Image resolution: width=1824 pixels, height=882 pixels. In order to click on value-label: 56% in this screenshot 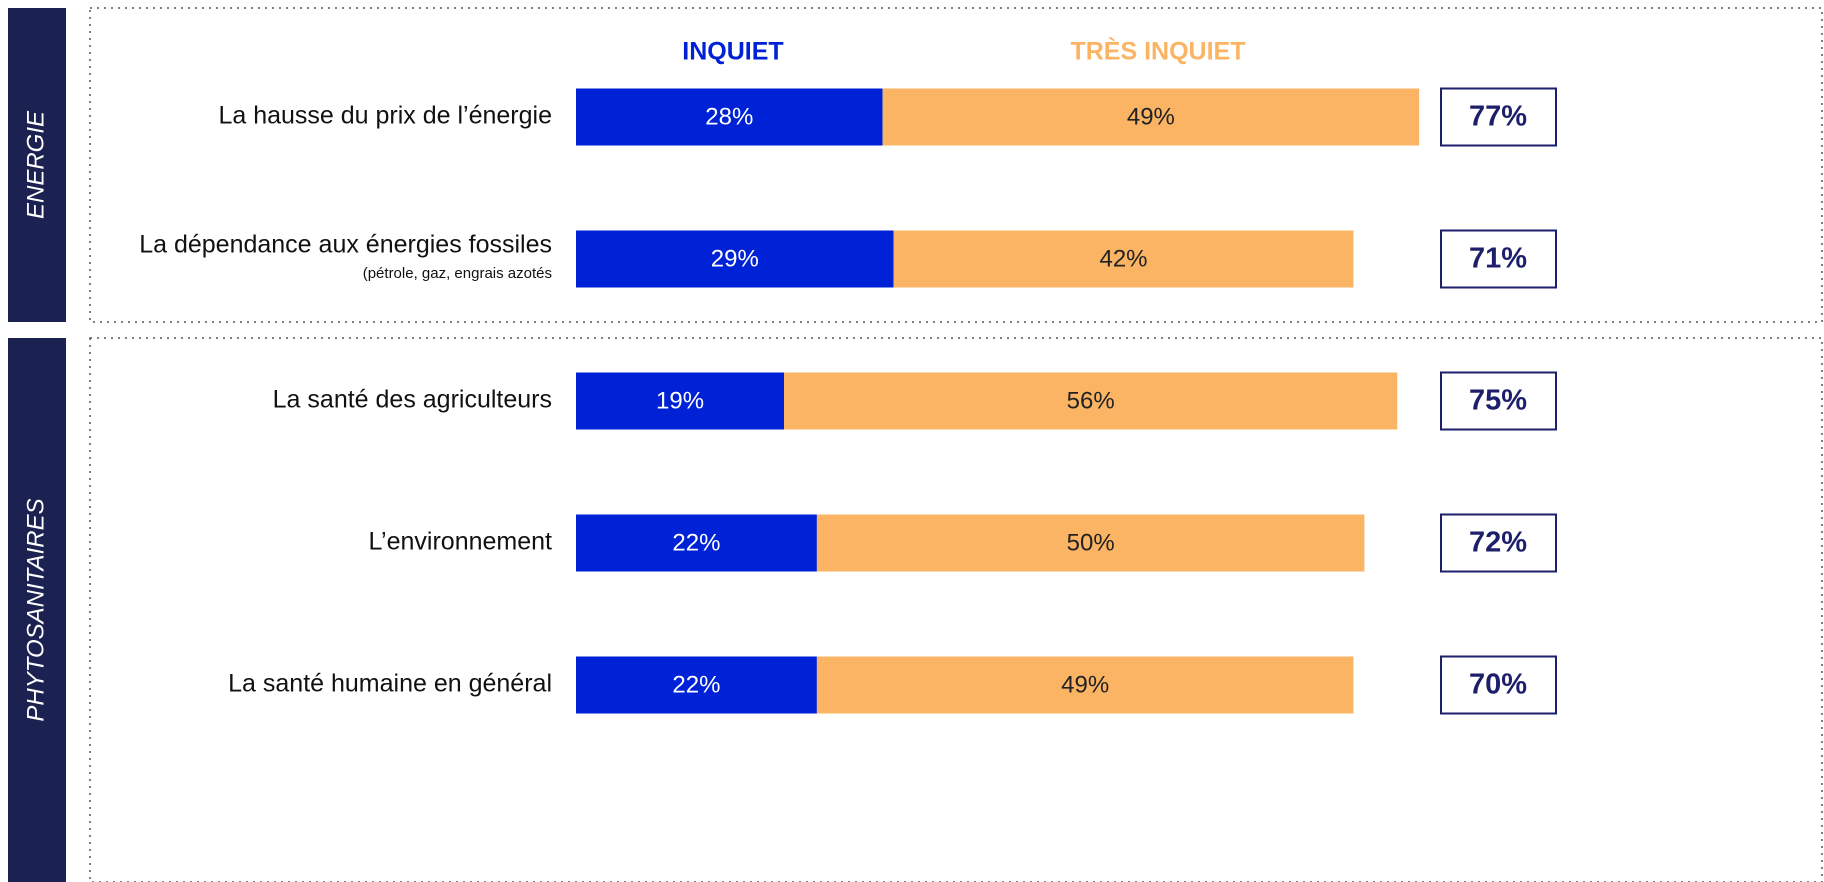, I will do `click(1091, 400)`.